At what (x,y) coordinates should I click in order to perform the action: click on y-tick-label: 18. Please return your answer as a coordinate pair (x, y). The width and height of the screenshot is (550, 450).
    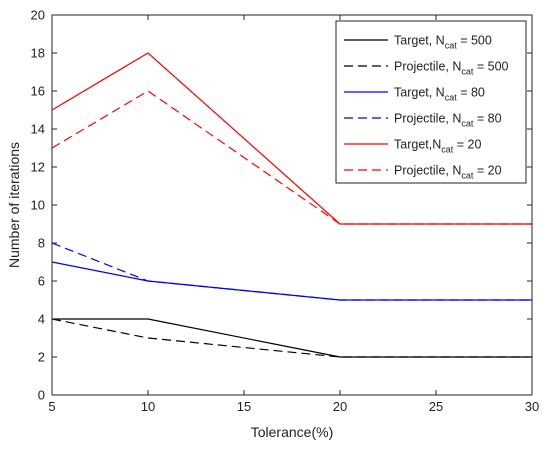
    Looking at the image, I should click on (38, 53).